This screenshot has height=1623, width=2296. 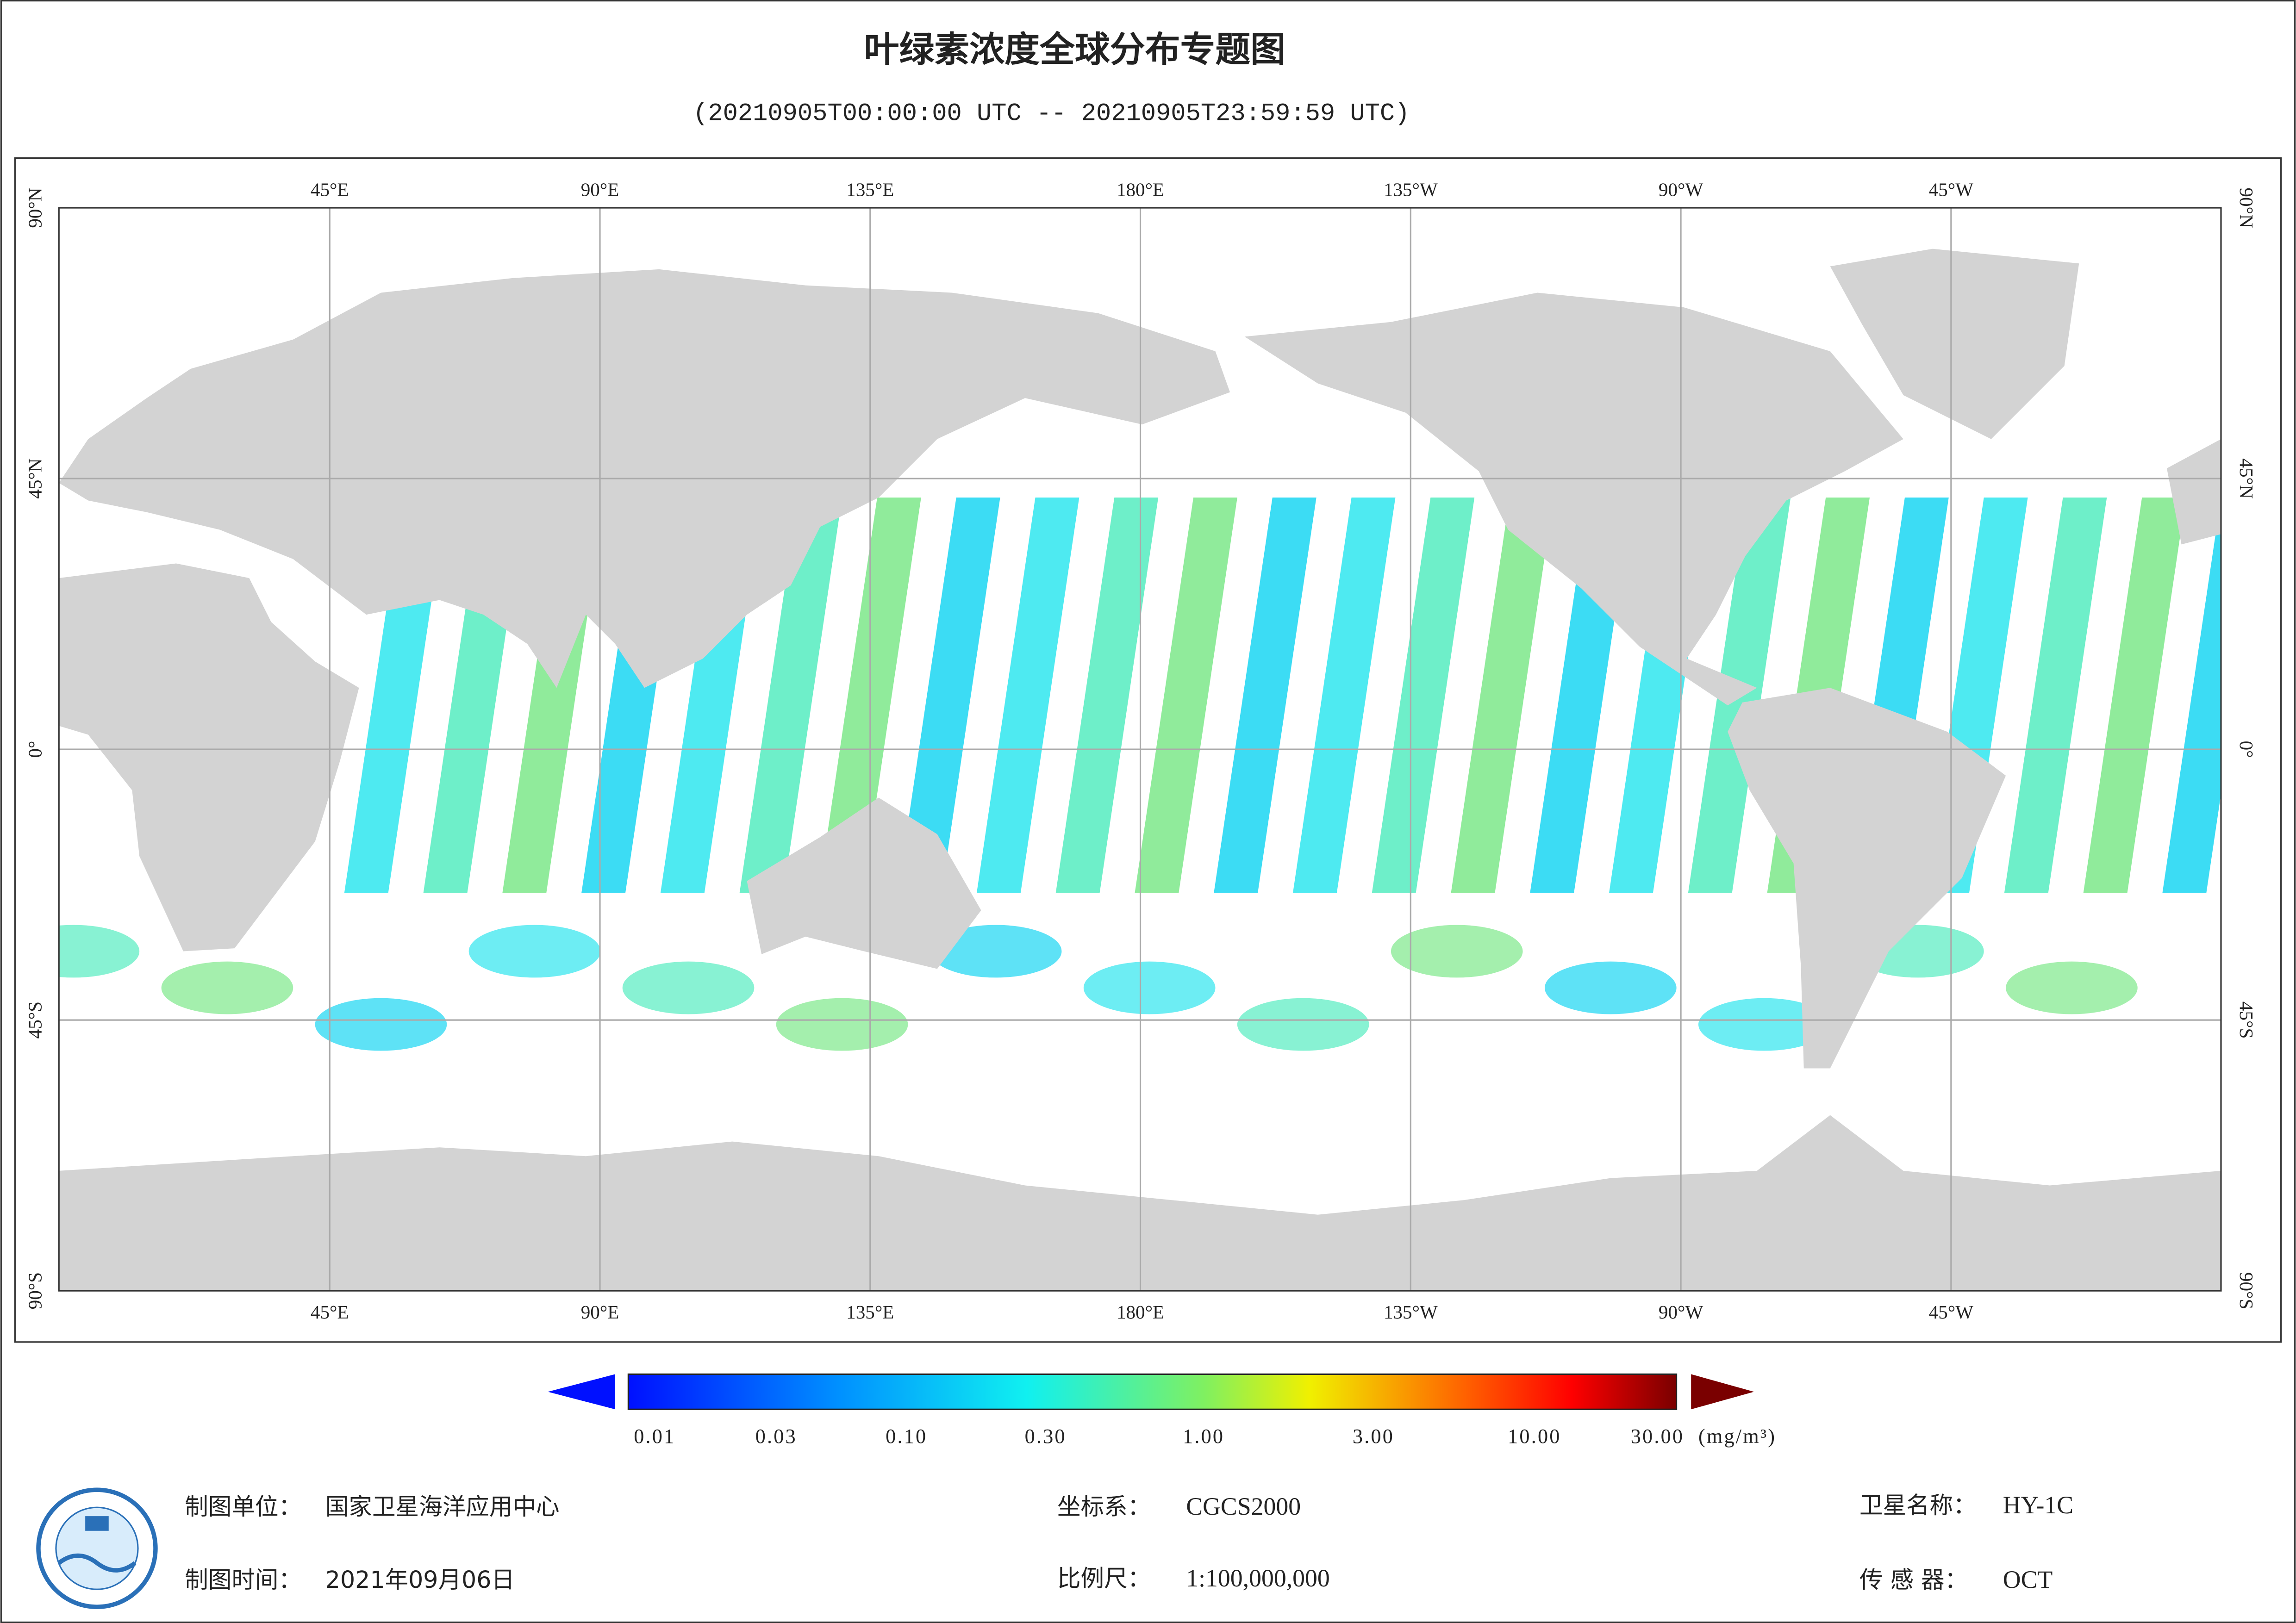 What do you see at coordinates (581, 1392) in the screenshot?
I see `colorbar-low-arrow` at bounding box center [581, 1392].